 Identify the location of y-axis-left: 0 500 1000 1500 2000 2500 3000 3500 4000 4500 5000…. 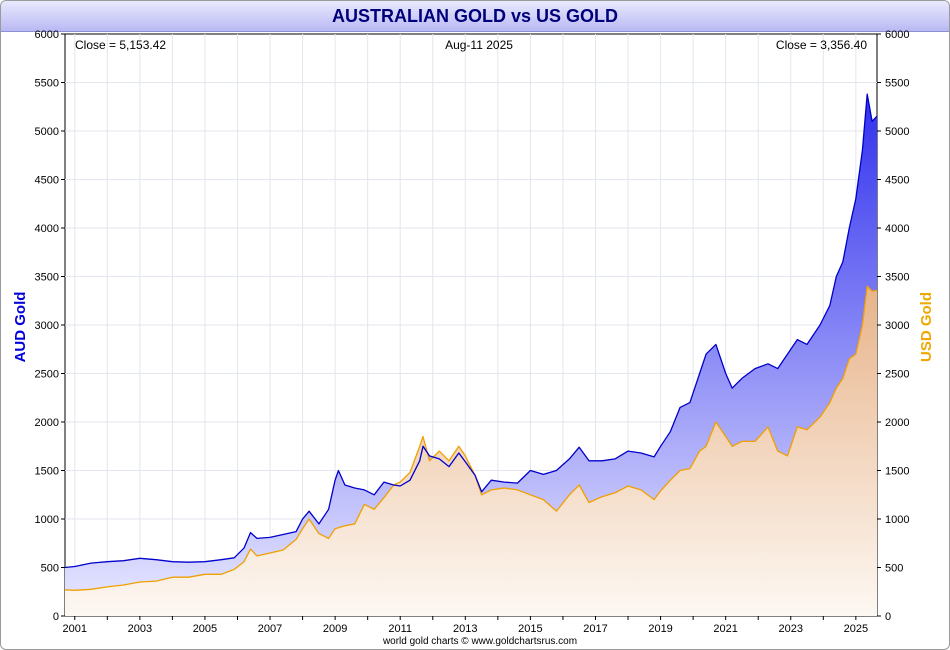
(50, 326).